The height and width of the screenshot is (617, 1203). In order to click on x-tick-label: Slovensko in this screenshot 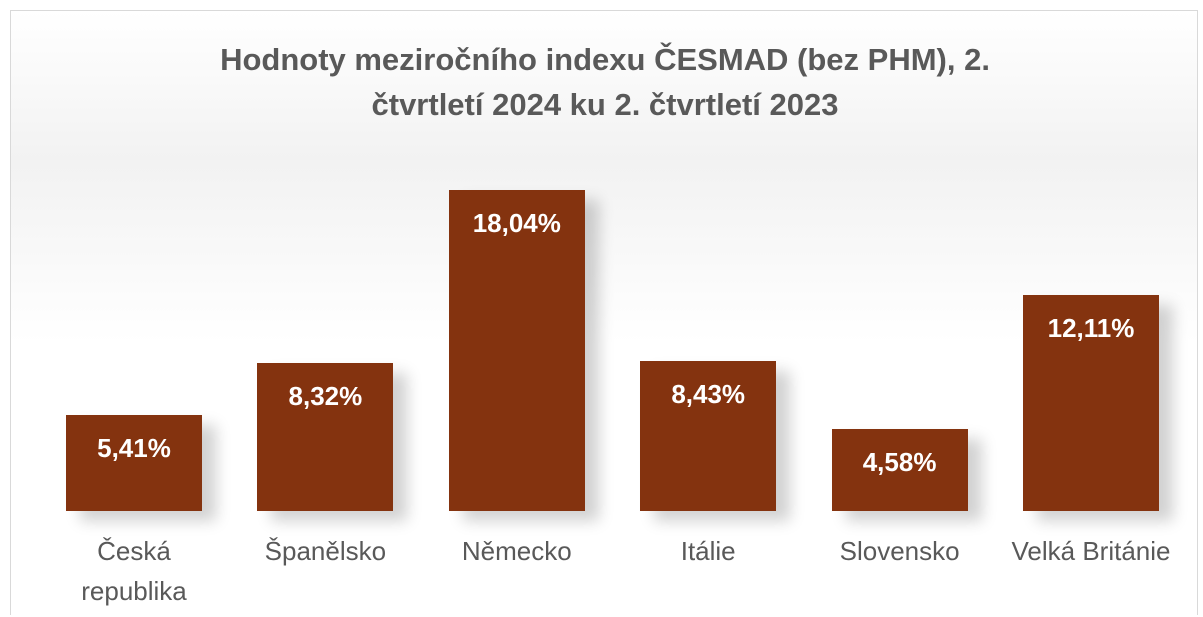, I will do `click(899, 551)`.